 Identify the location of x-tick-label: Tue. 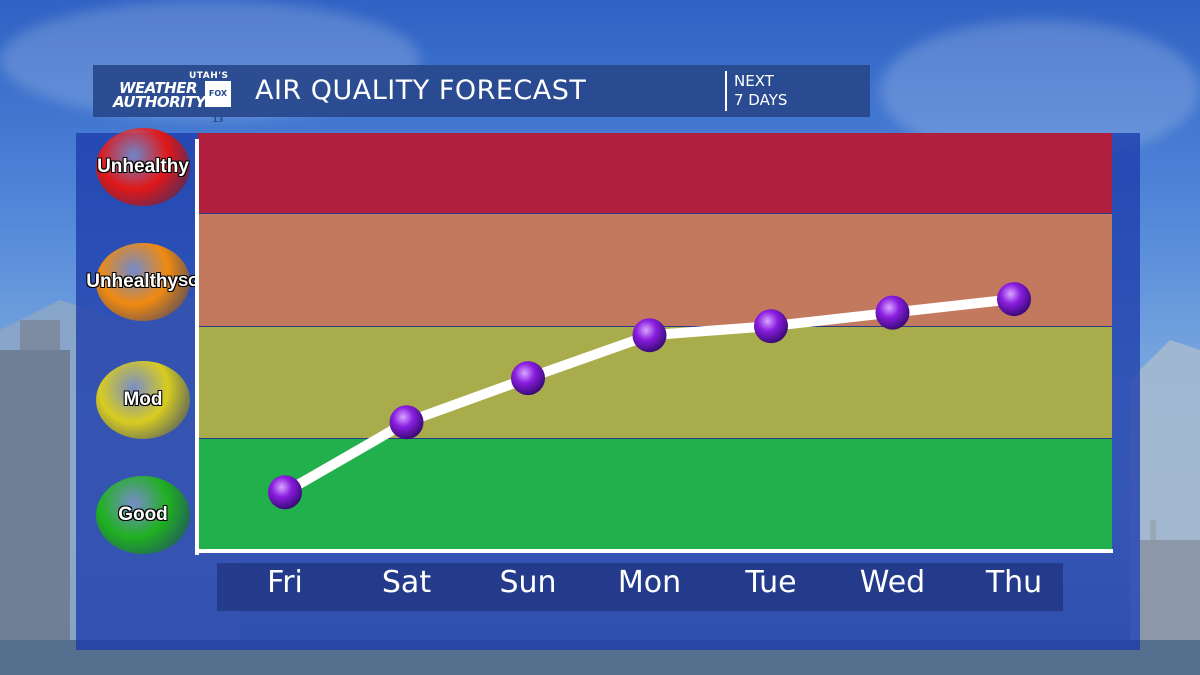
(771, 582).